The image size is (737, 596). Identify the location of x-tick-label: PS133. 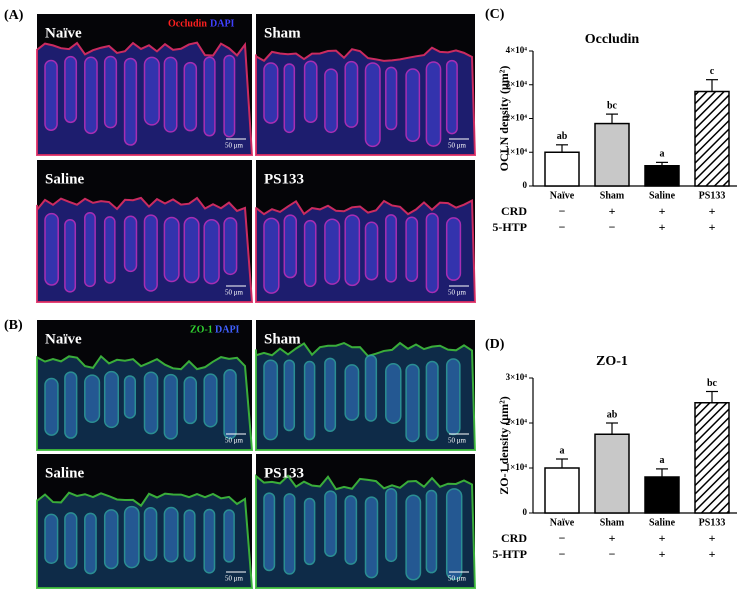
(712, 522).